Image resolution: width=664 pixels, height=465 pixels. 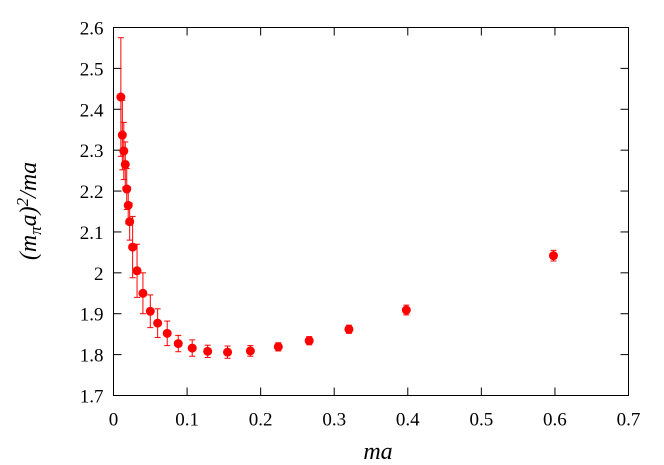 What do you see at coordinates (92, 192) in the screenshot?
I see `y-tick-label: 2.2` at bounding box center [92, 192].